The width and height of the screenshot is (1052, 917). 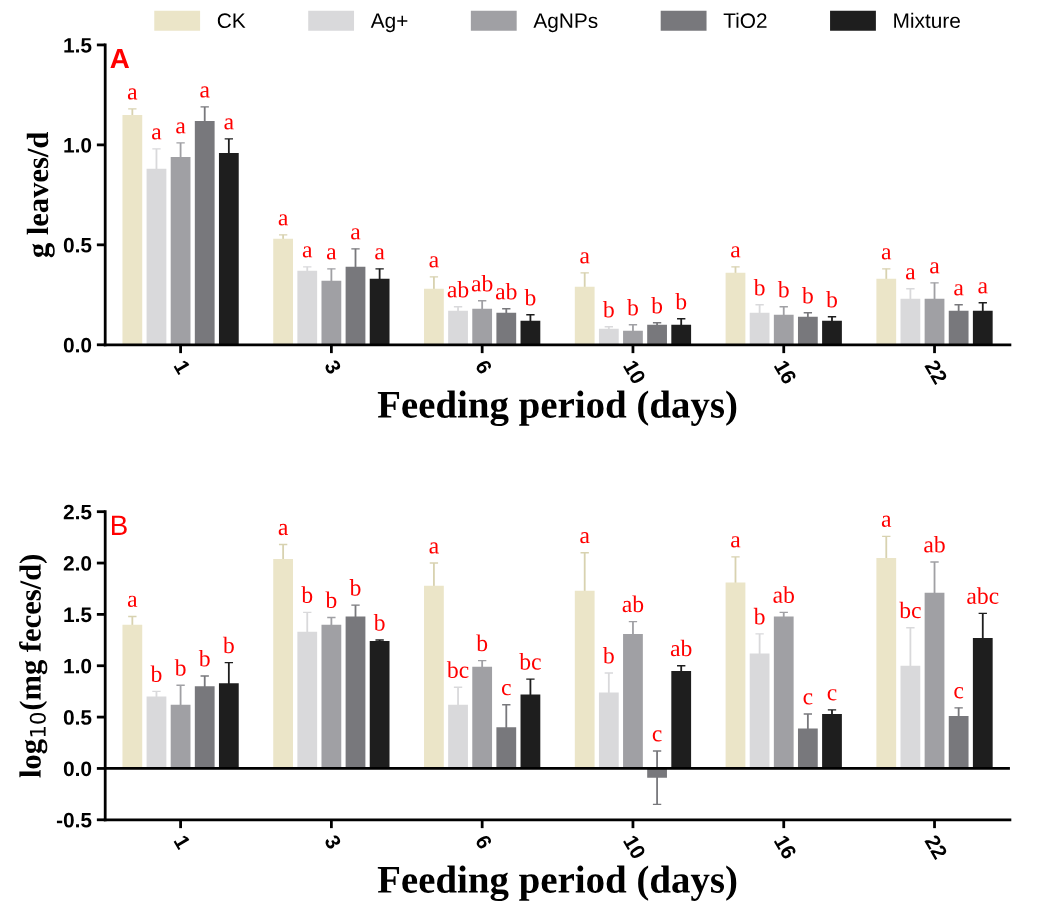 What do you see at coordinates (389, 23) in the screenshot?
I see `legend-label: Ag+` at bounding box center [389, 23].